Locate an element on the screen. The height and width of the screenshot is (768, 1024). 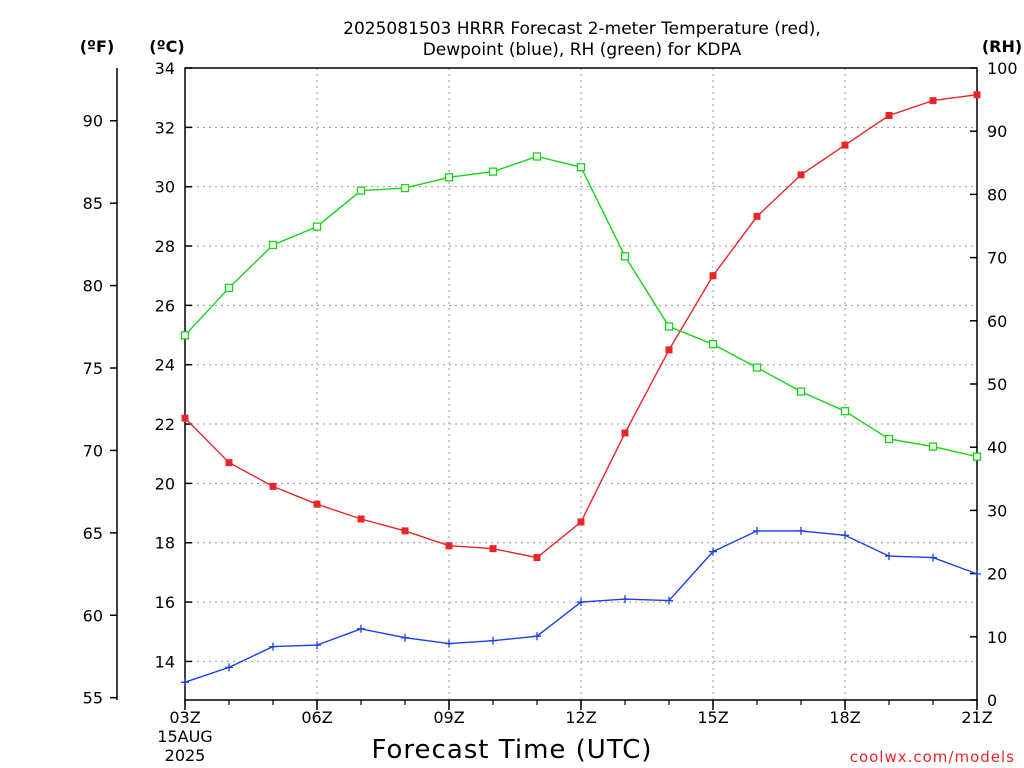
celsius-tick-label: 14 is located at coordinates (165, 661).